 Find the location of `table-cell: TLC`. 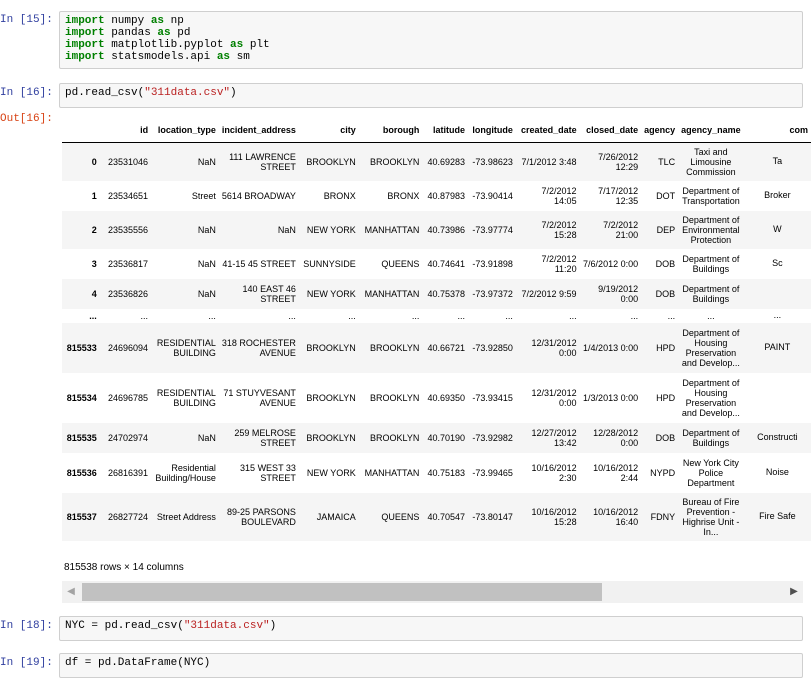

table-cell: TLC is located at coordinates (667, 161).